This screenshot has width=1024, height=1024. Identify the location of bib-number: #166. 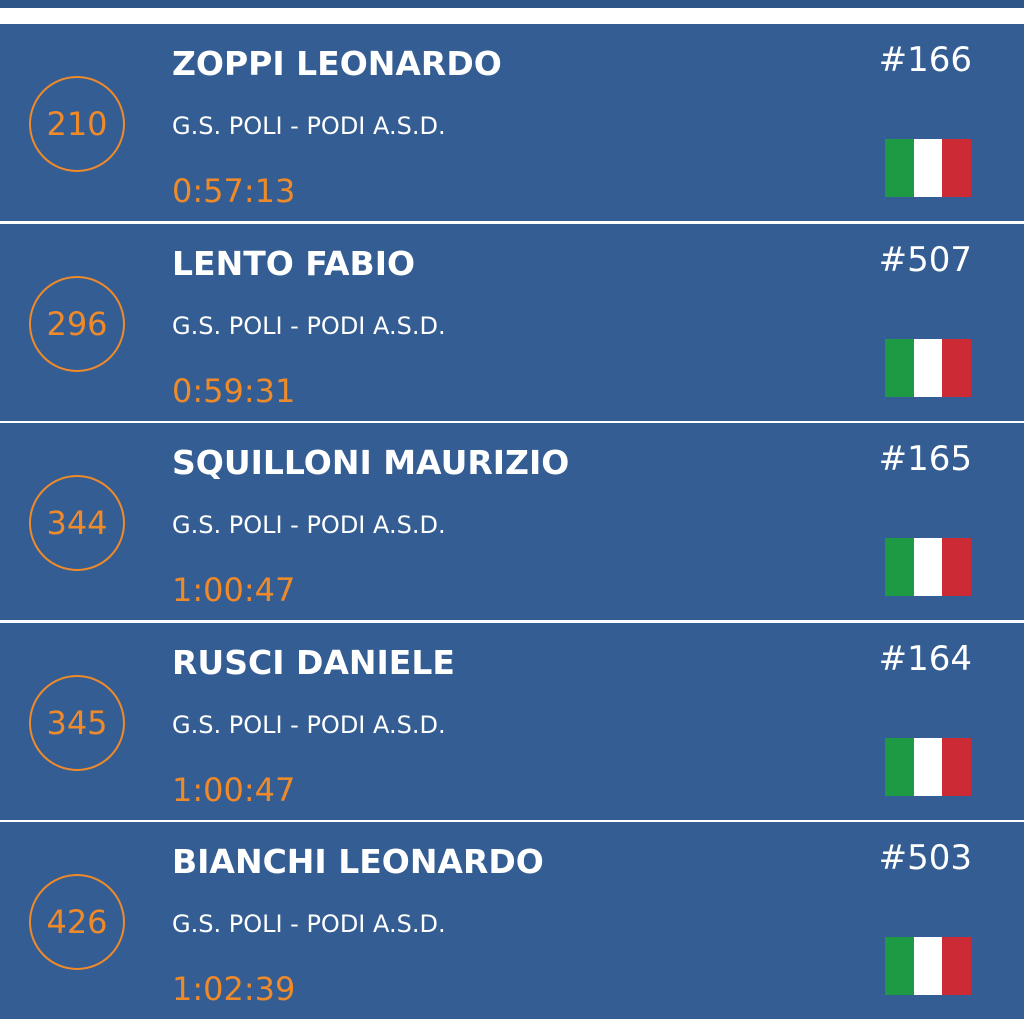
(925, 60).